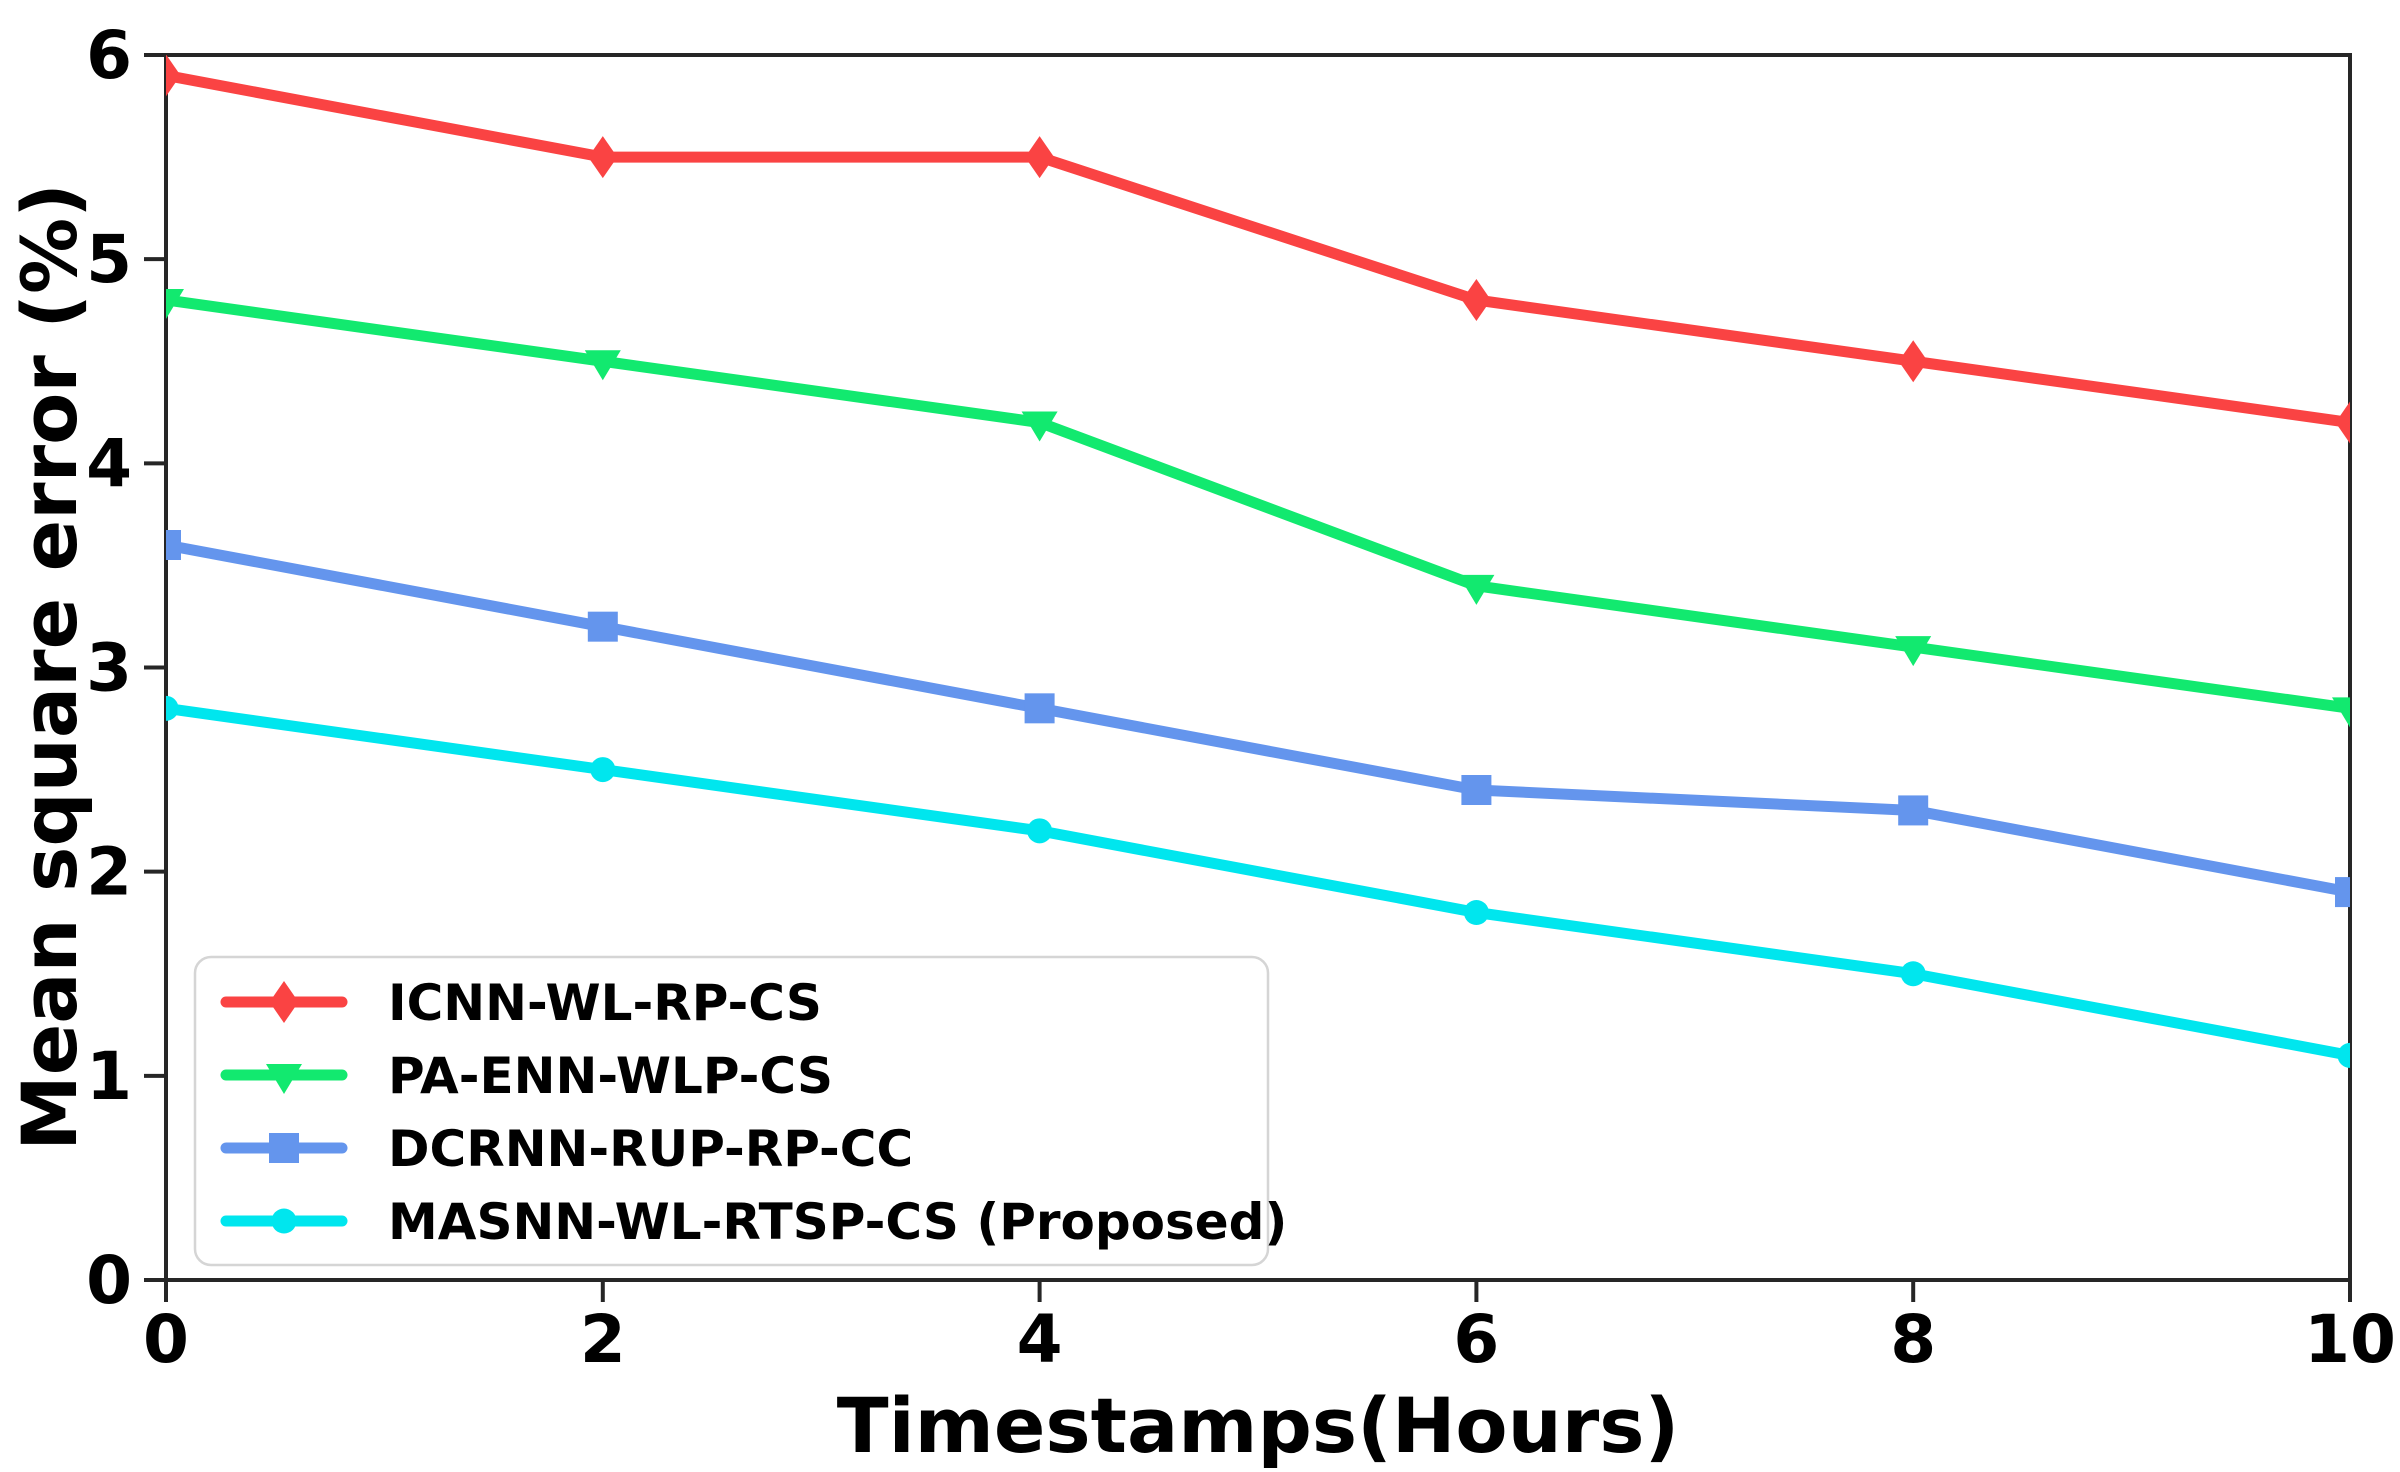  I want to click on legend-diamond-marker, so click(284, 1002).